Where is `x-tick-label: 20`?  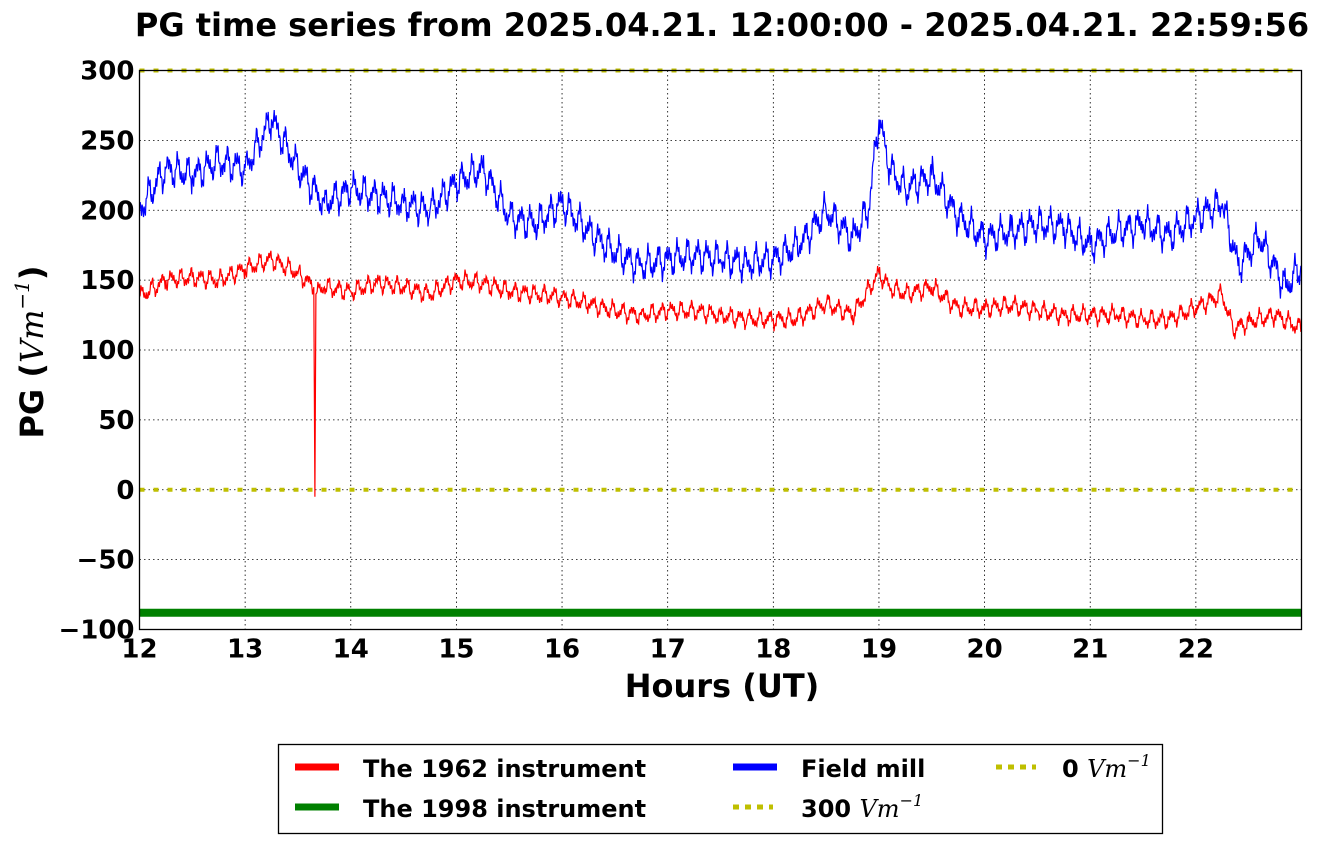 x-tick-label: 20 is located at coordinates (984, 650).